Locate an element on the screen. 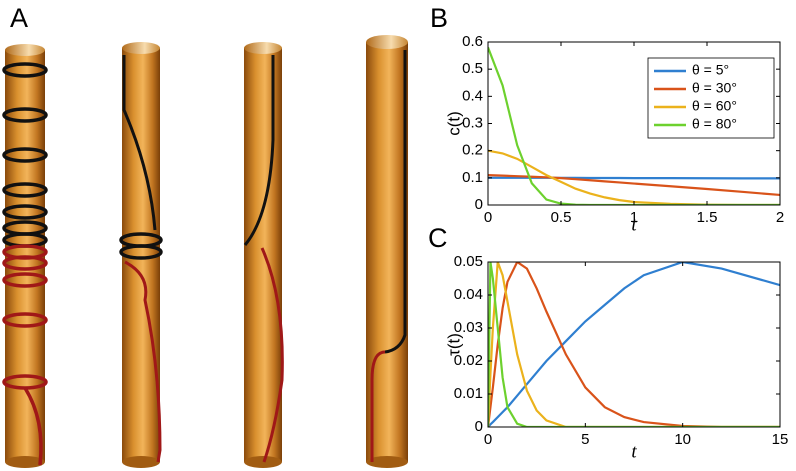 The height and width of the screenshot is (471, 796). y-tick-label: 0.3 is located at coordinates (472, 122).